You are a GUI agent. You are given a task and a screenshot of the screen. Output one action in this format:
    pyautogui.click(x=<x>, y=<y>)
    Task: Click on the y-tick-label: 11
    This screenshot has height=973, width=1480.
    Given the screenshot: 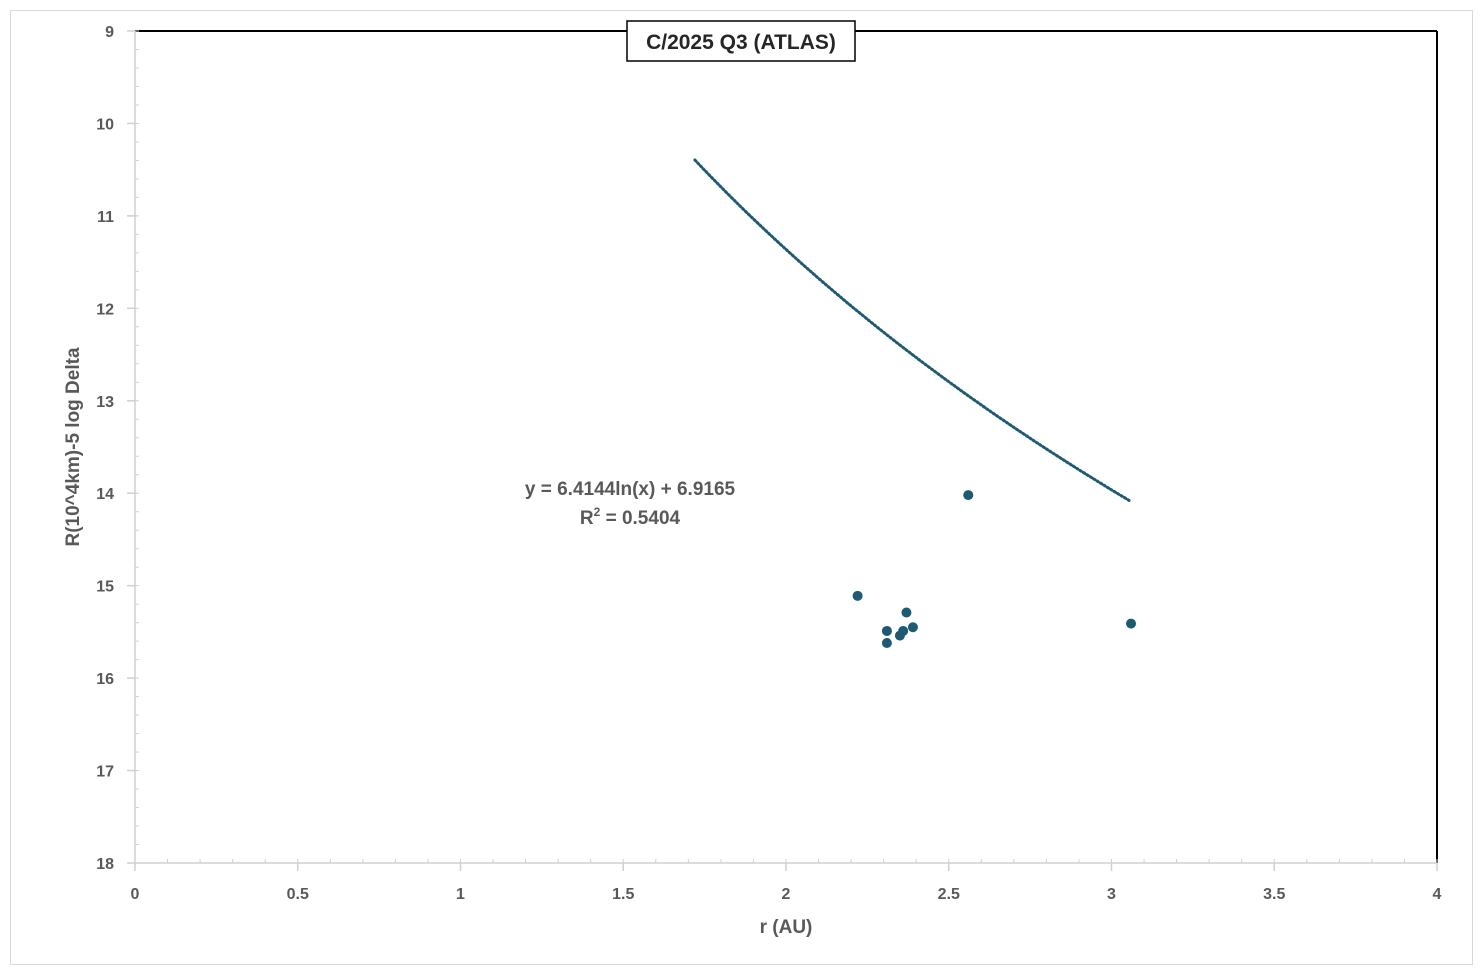 What is the action you would take?
    pyautogui.click(x=105, y=217)
    